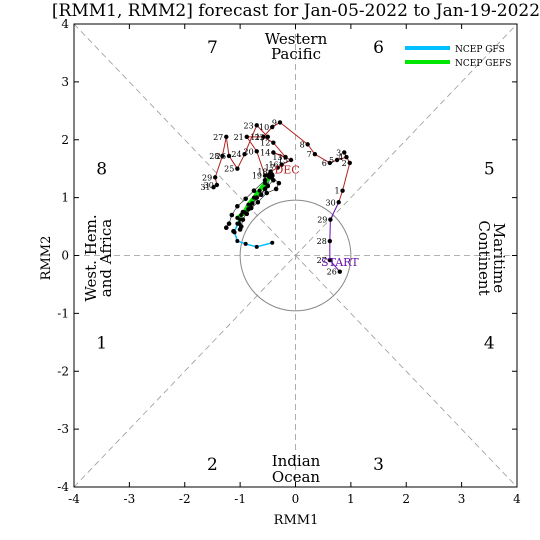 This screenshot has height=540, width=540. What do you see at coordinates (270, 168) in the screenshot?
I see `observed-day-label: 17` at bounding box center [270, 168].